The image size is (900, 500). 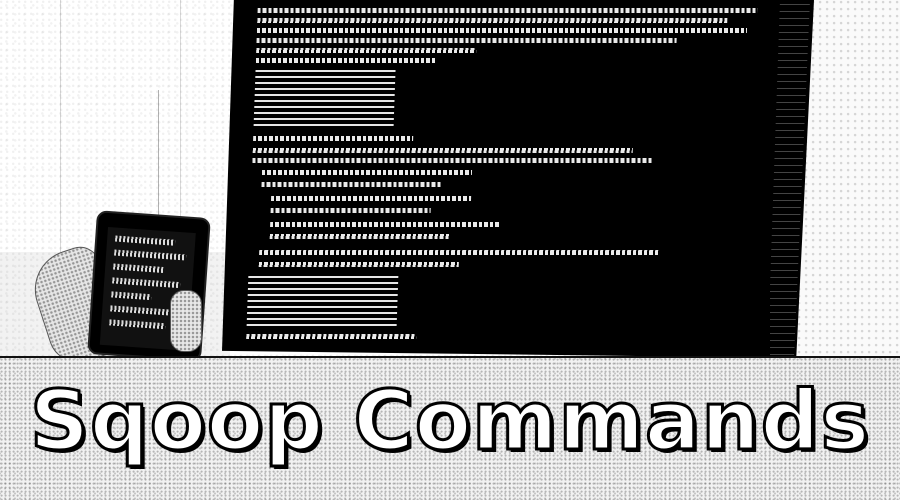 I want to click on desk-edge, so click(x=450, y=357).